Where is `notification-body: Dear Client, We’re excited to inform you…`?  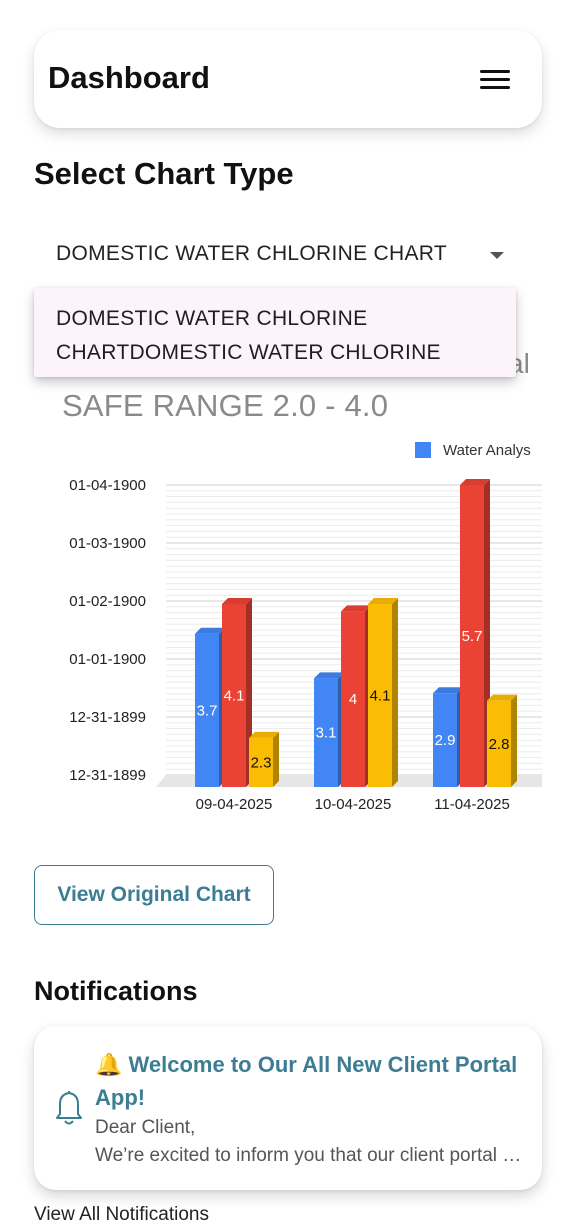
notification-body: Dear Client, We’re excited to inform you… is located at coordinates (310, 1142).